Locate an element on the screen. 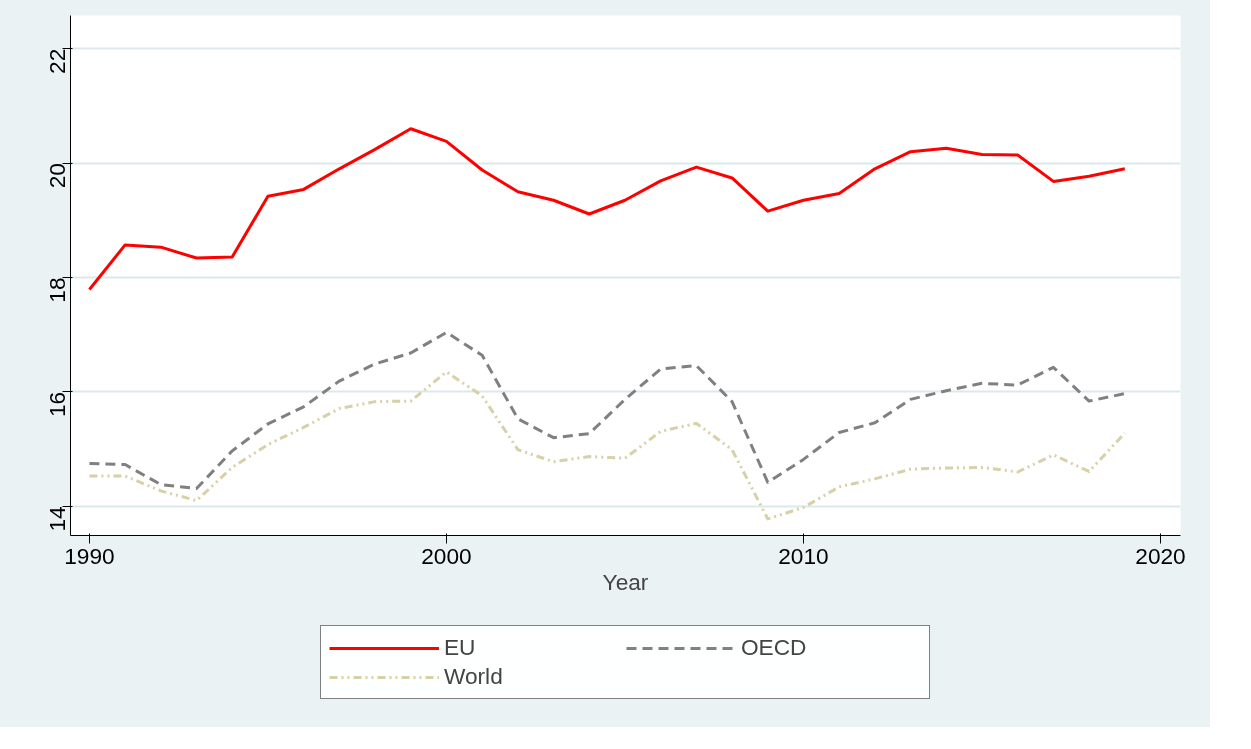  y-tick-label: 22 is located at coordinates (57, 61).